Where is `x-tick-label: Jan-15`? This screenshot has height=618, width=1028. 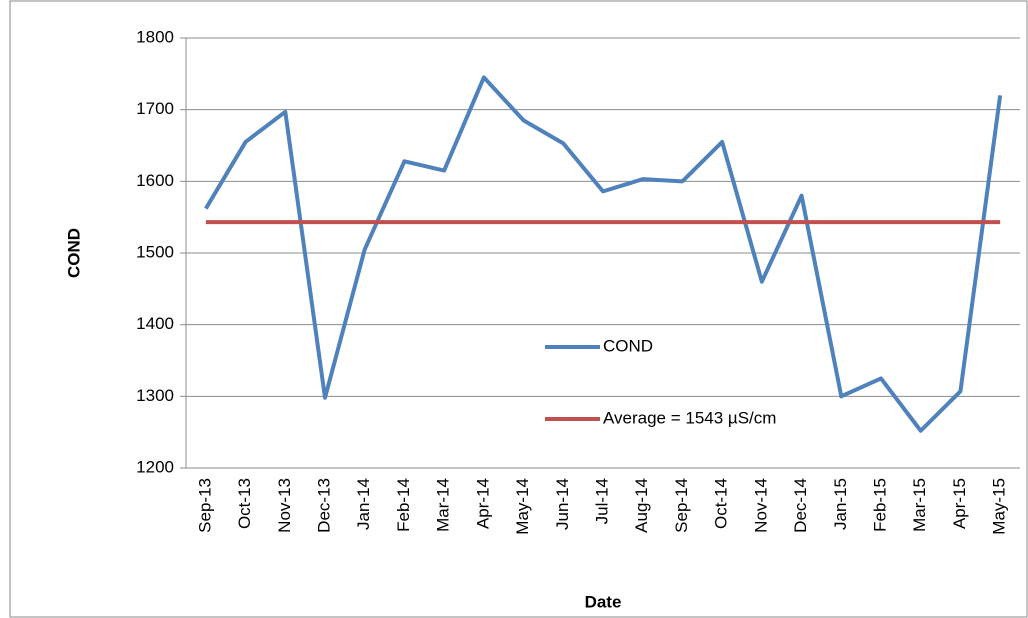 x-tick-label: Jan-15 is located at coordinates (840, 504).